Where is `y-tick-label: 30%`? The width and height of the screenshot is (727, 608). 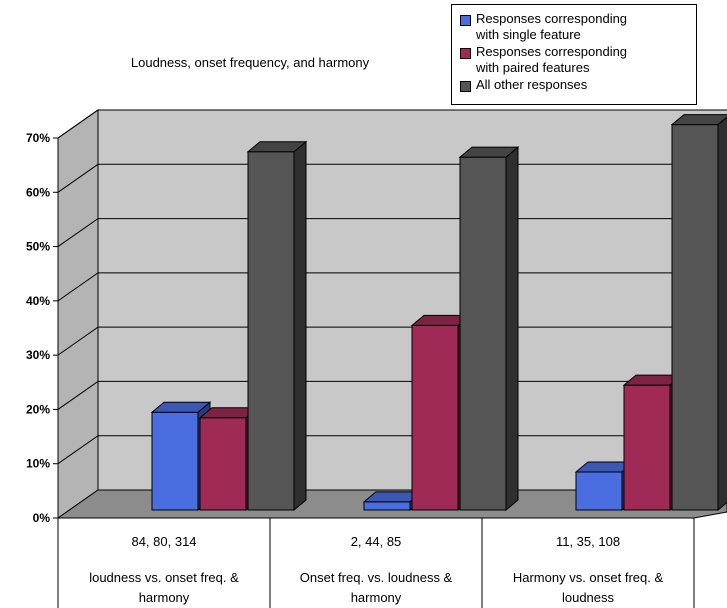
y-tick-label: 30% is located at coordinates (38, 355).